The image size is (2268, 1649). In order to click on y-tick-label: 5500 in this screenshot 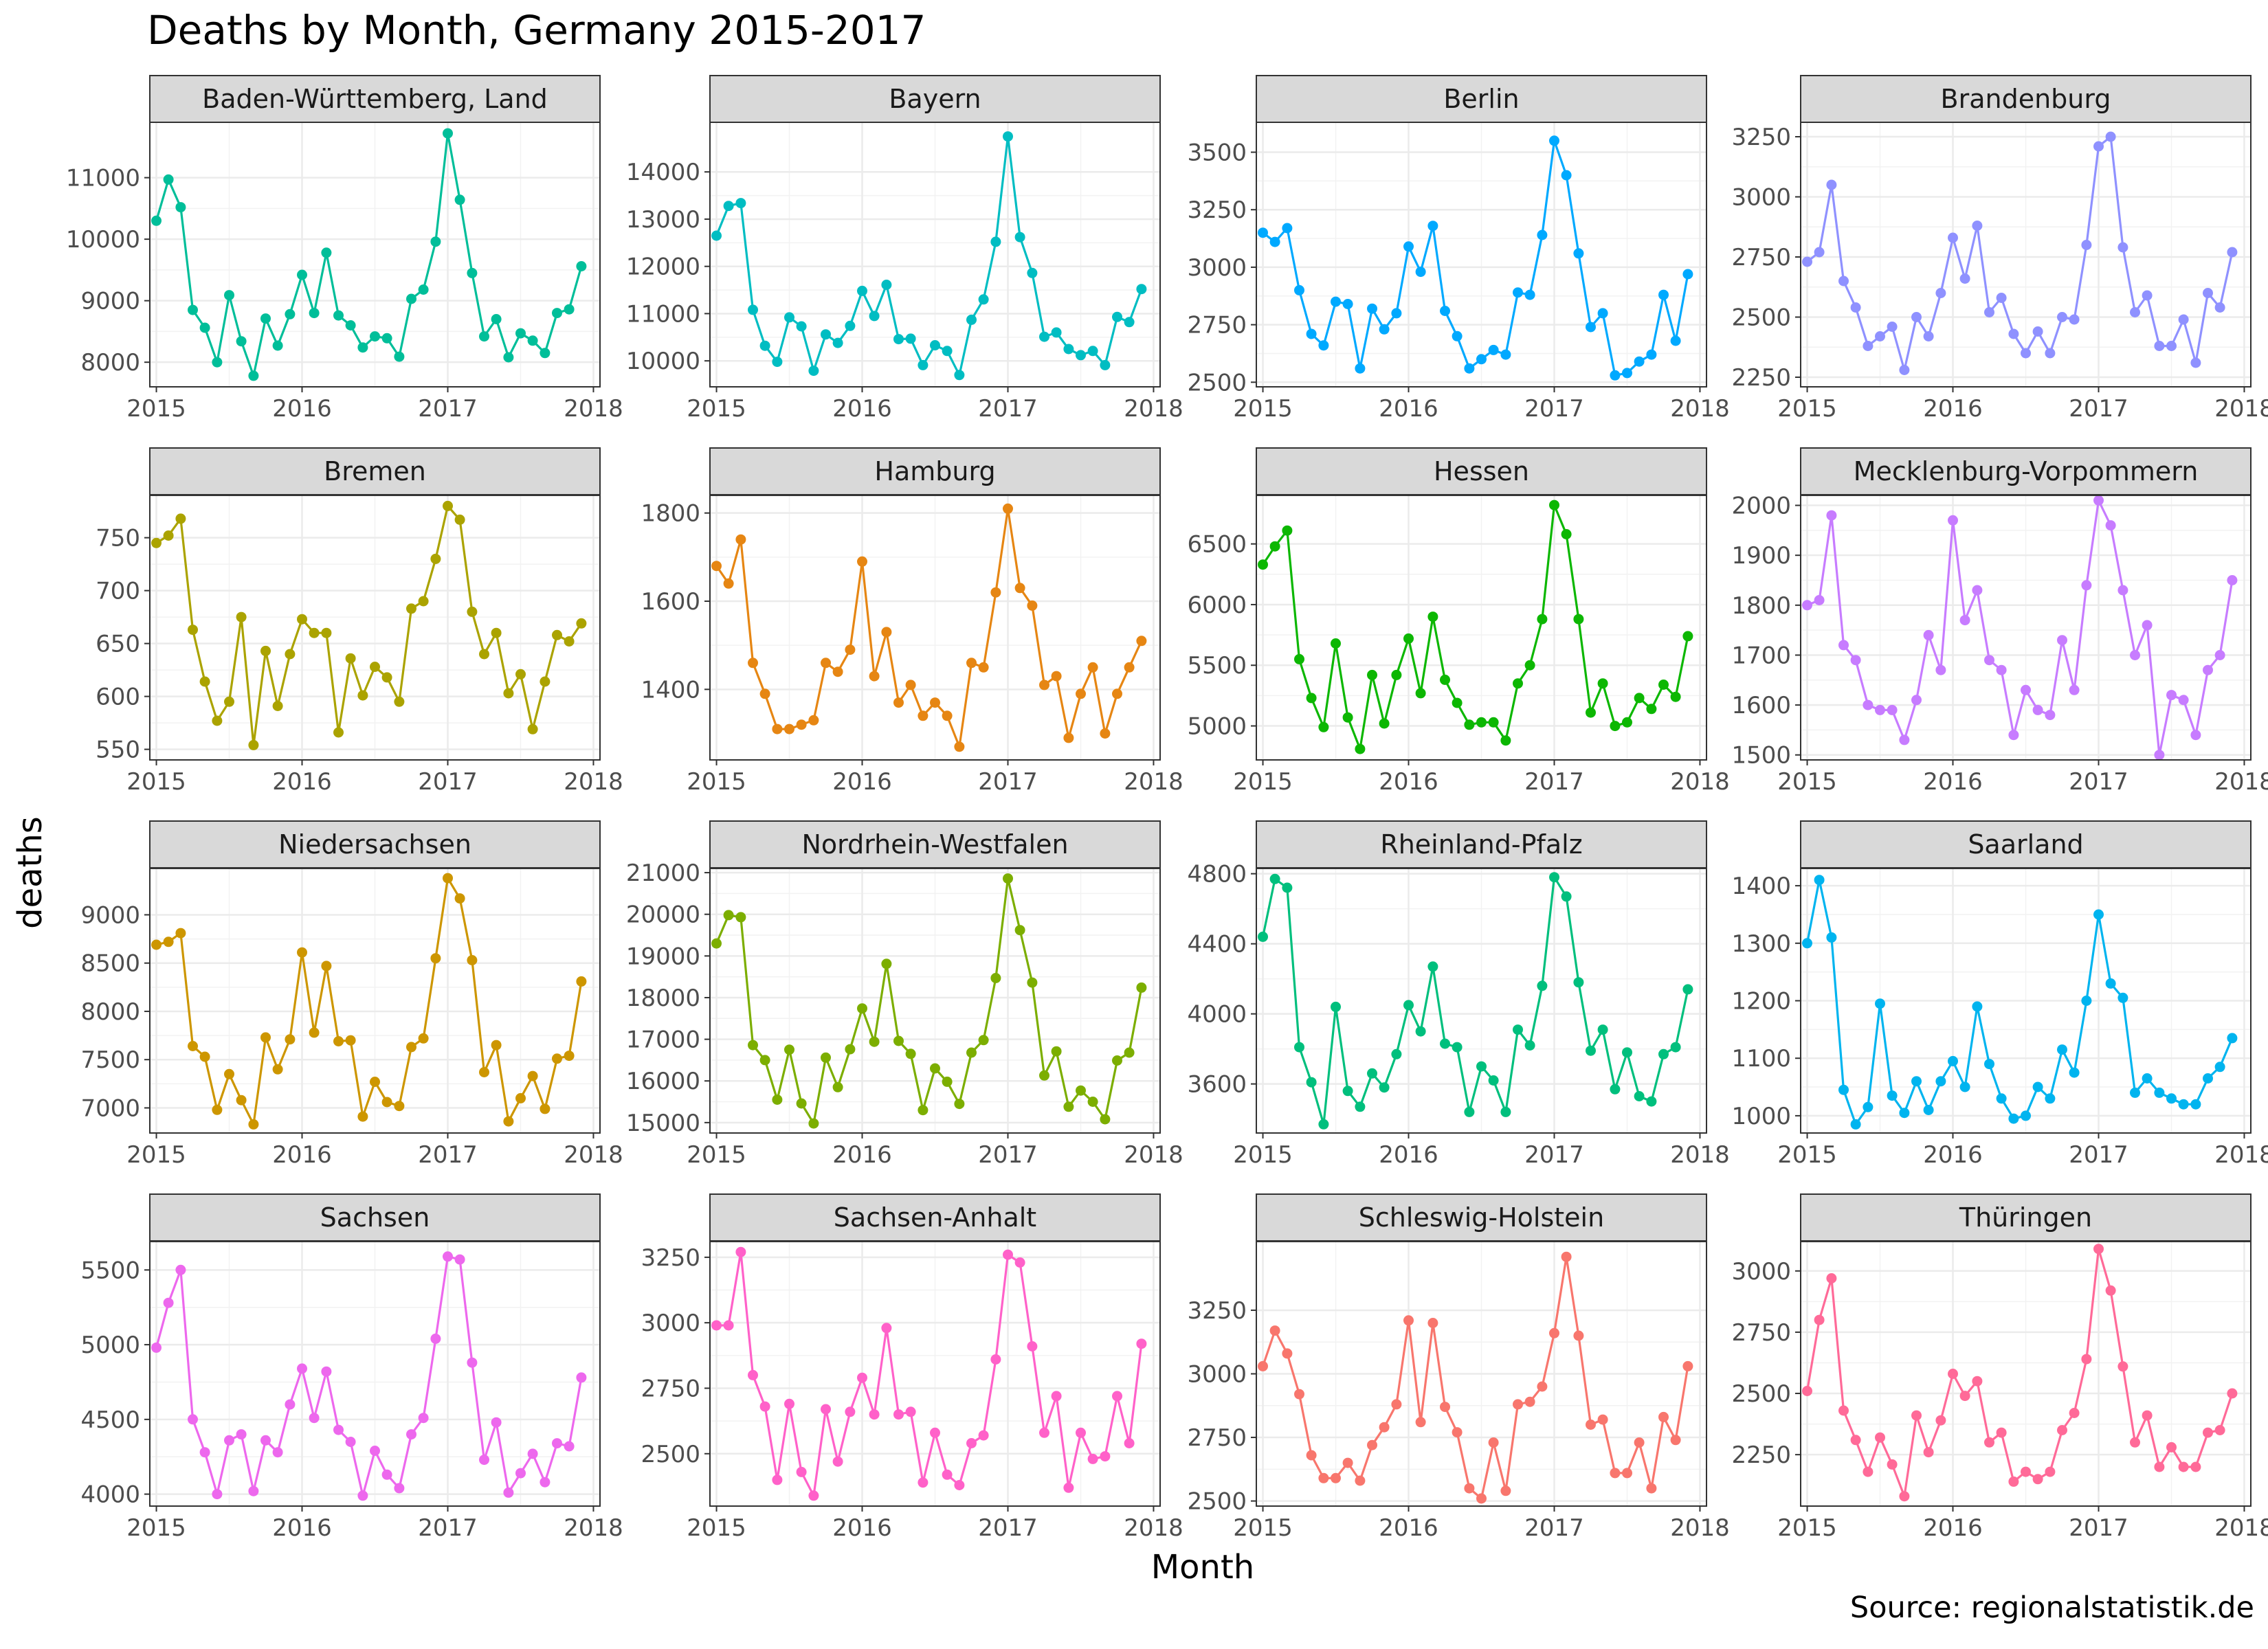, I will do `click(110, 1270)`.